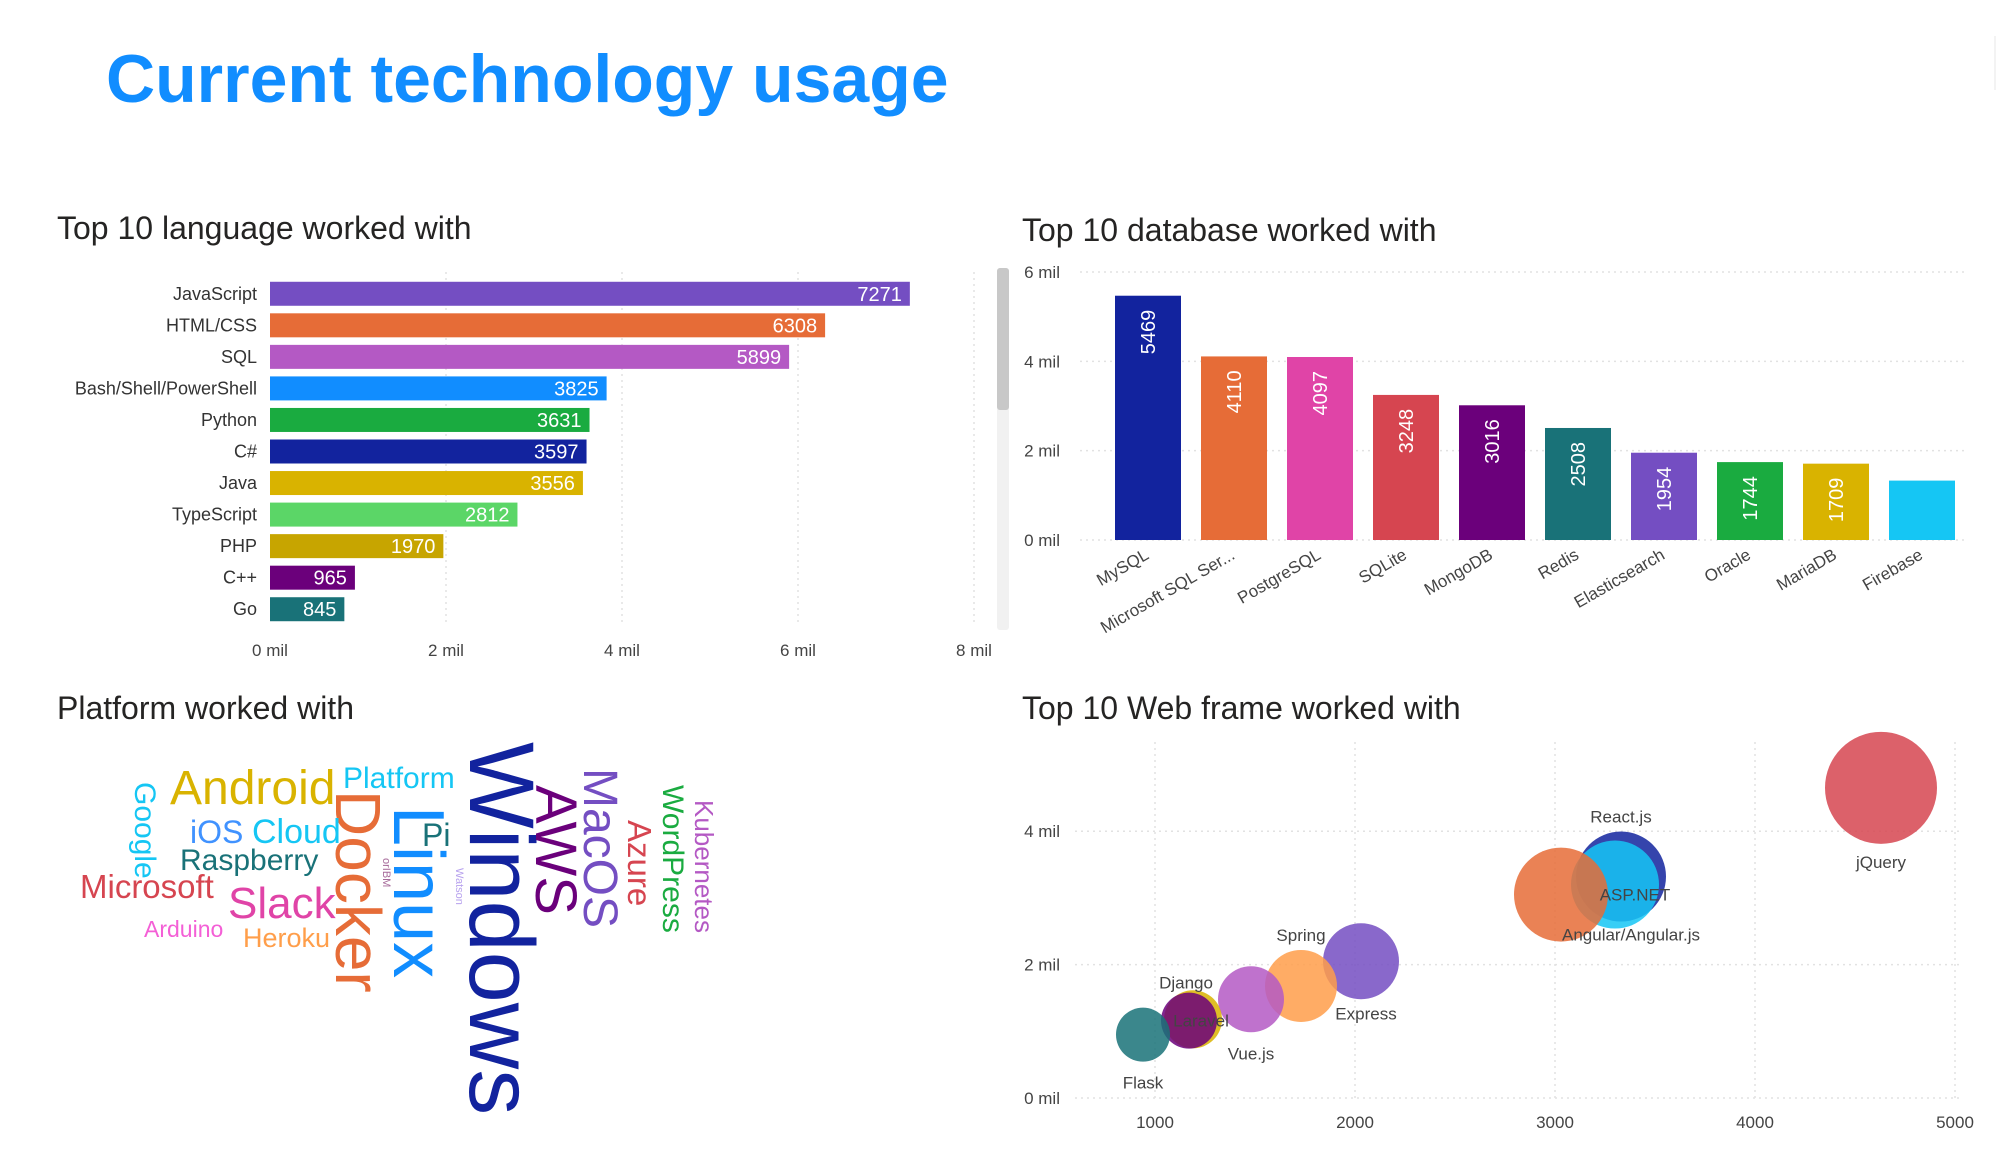  What do you see at coordinates (501, 928) in the screenshot?
I see `word-windows: Windows` at bounding box center [501, 928].